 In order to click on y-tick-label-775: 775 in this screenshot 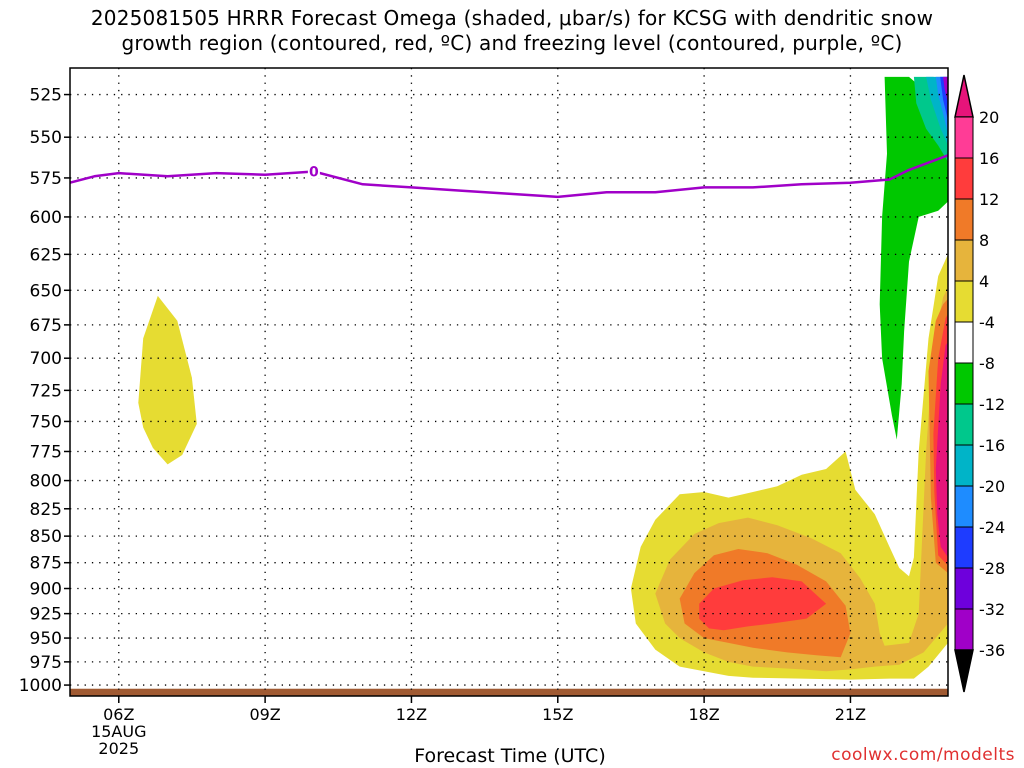, I will do `click(46, 452)`.